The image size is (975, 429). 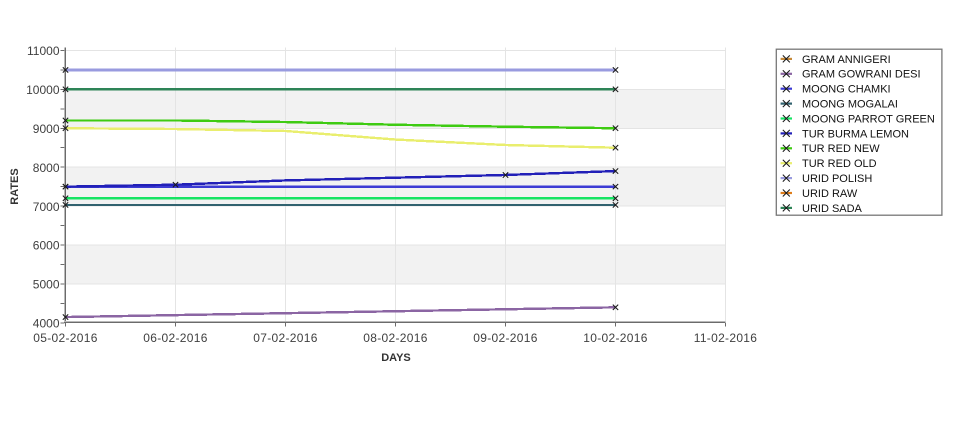 I want to click on svg-text: GRAM ANNIGERI, so click(x=846, y=60).